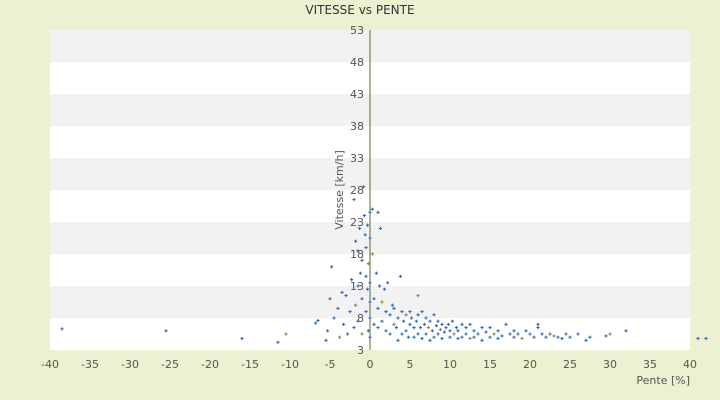 The height and width of the screenshot is (400, 720). What do you see at coordinates (170, 364) in the screenshot?
I see `x-tick-label: -25` at bounding box center [170, 364].